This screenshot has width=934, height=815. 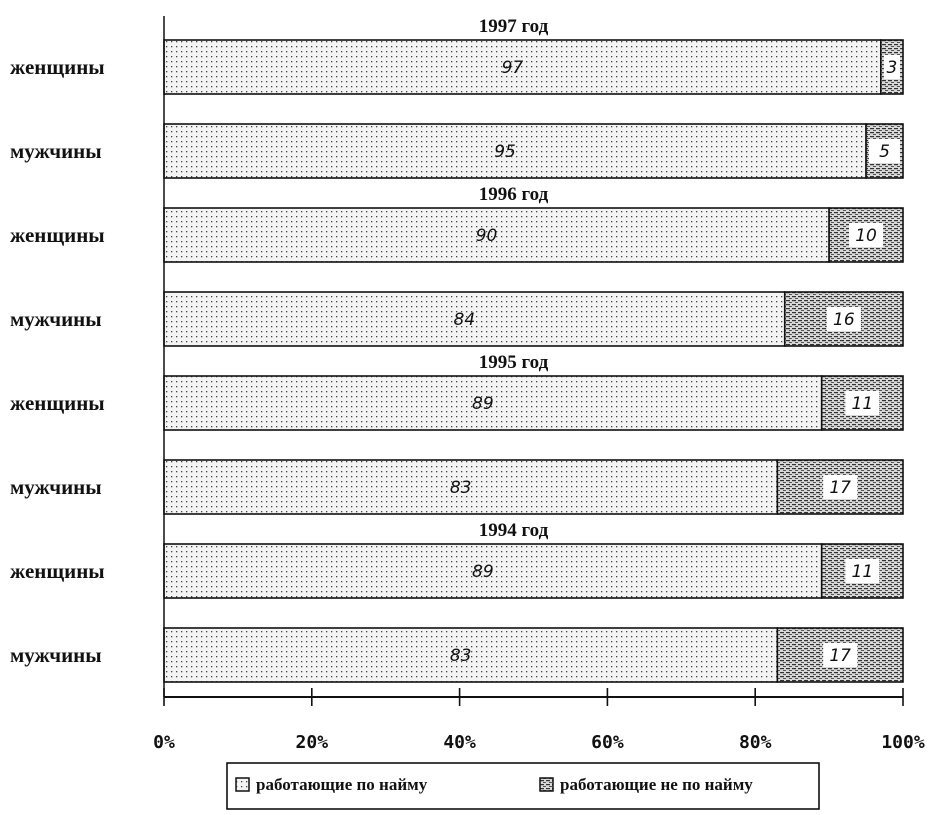 I want to click on x-tick-label-0: 0%, so click(x=164, y=742).